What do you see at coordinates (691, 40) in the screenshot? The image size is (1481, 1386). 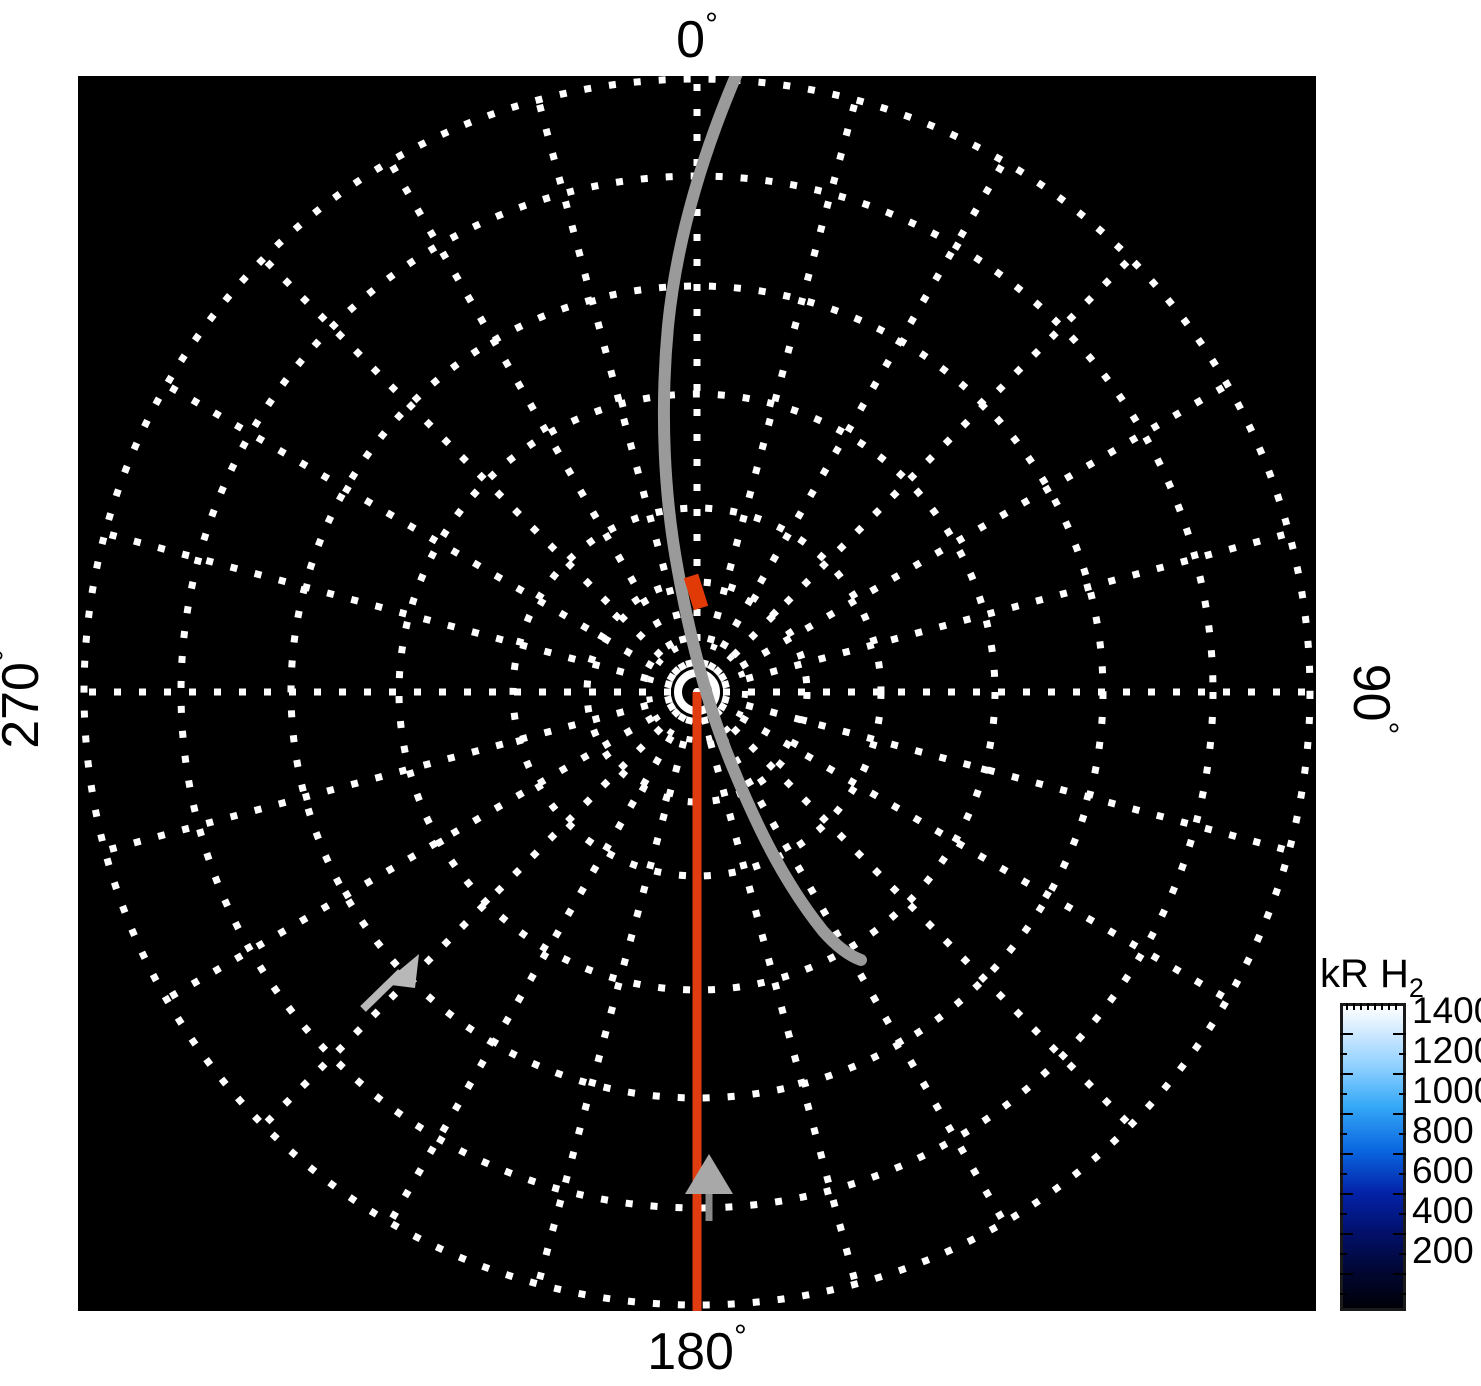 I see `angle-label-0-value: 0` at bounding box center [691, 40].